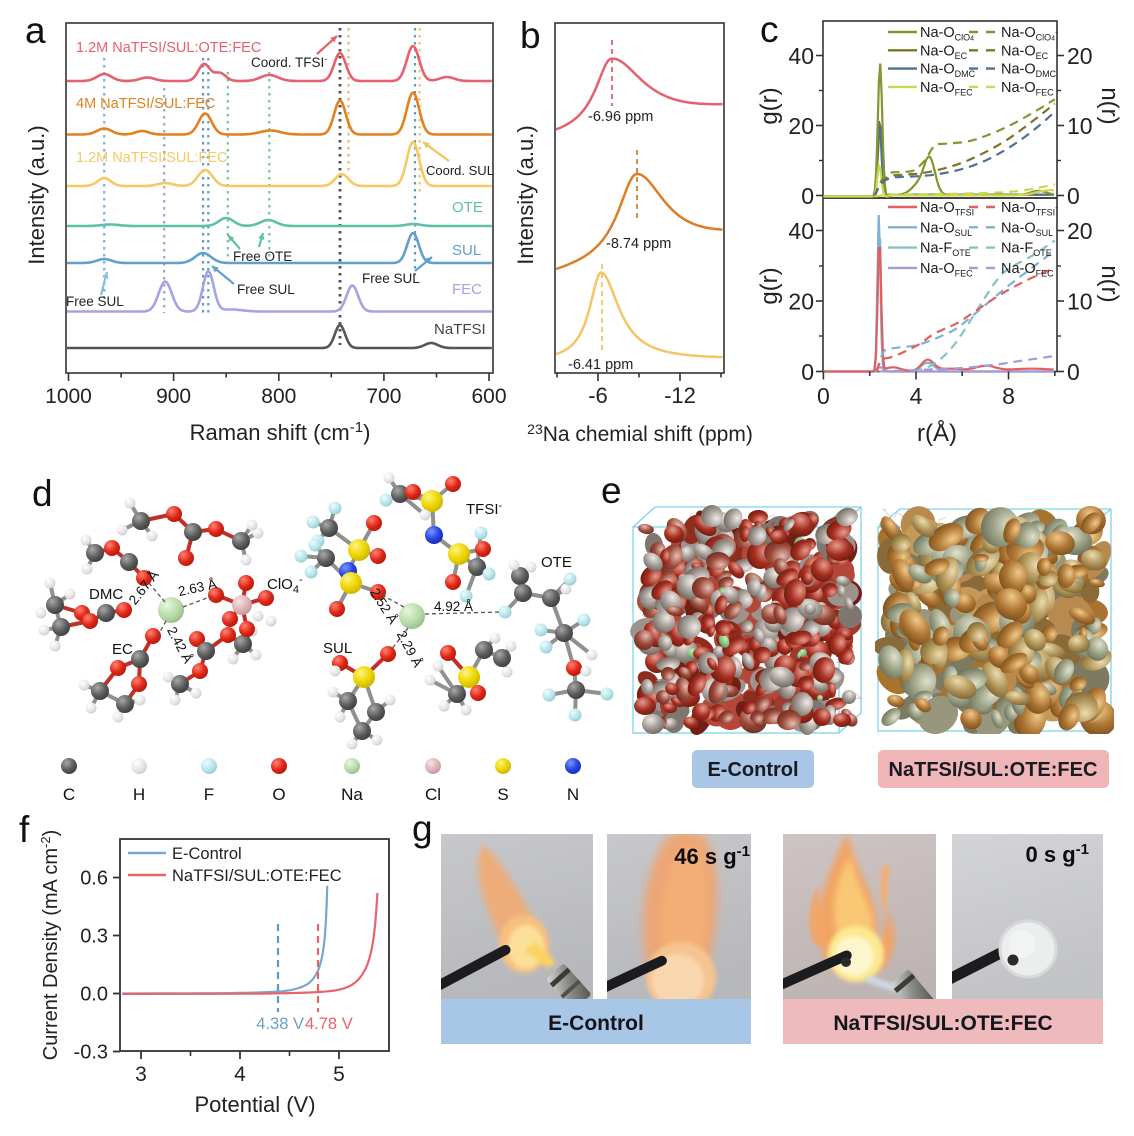 This screenshot has height=1136, width=1134. Describe the element at coordinates (35, 30) in the screenshot. I see `svg-text: a` at that location.